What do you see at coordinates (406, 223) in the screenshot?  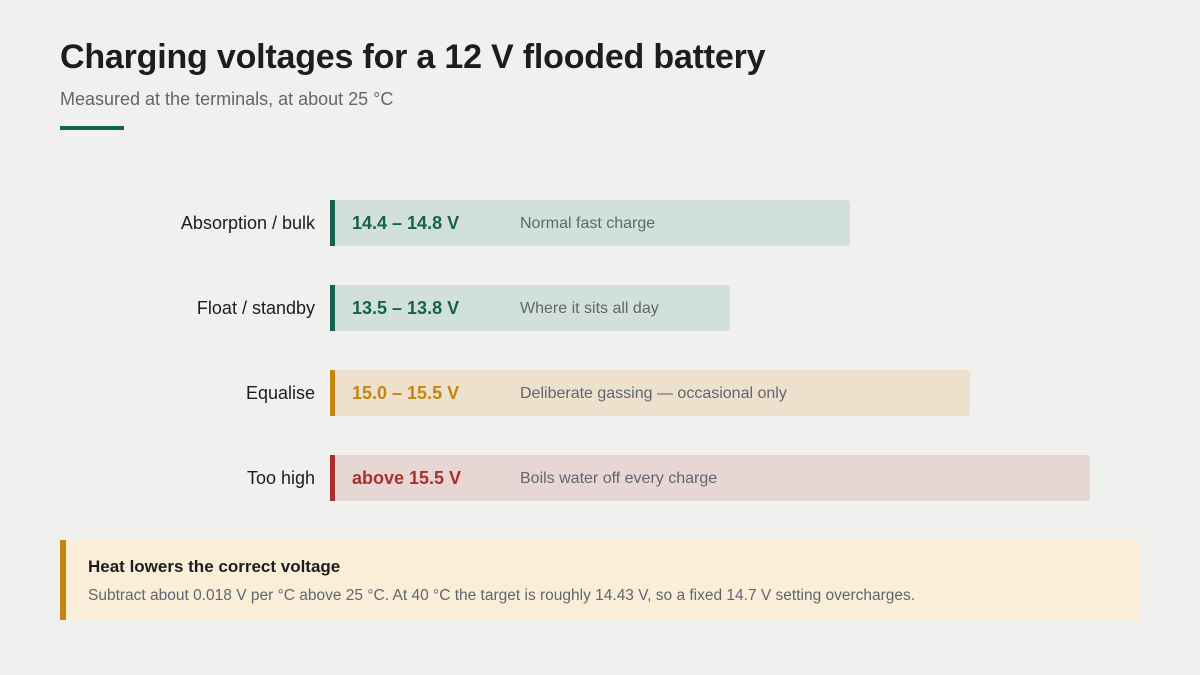 I see `voltage-range: 14.4 – 14.8 V` at bounding box center [406, 223].